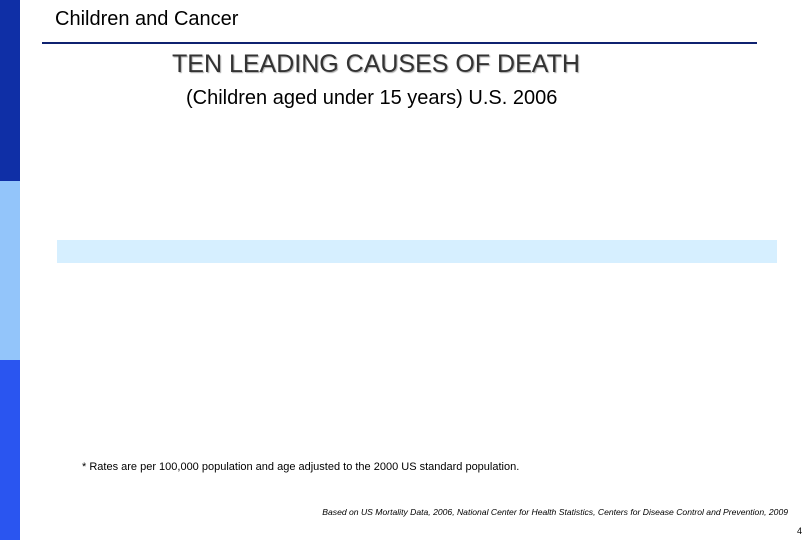 Image resolution: width=810 pixels, height=540 pixels. Describe the element at coordinates (372, 98) in the screenshot. I see `slide-subtitle: (Children aged under 15 years) U.S. 2006` at that location.